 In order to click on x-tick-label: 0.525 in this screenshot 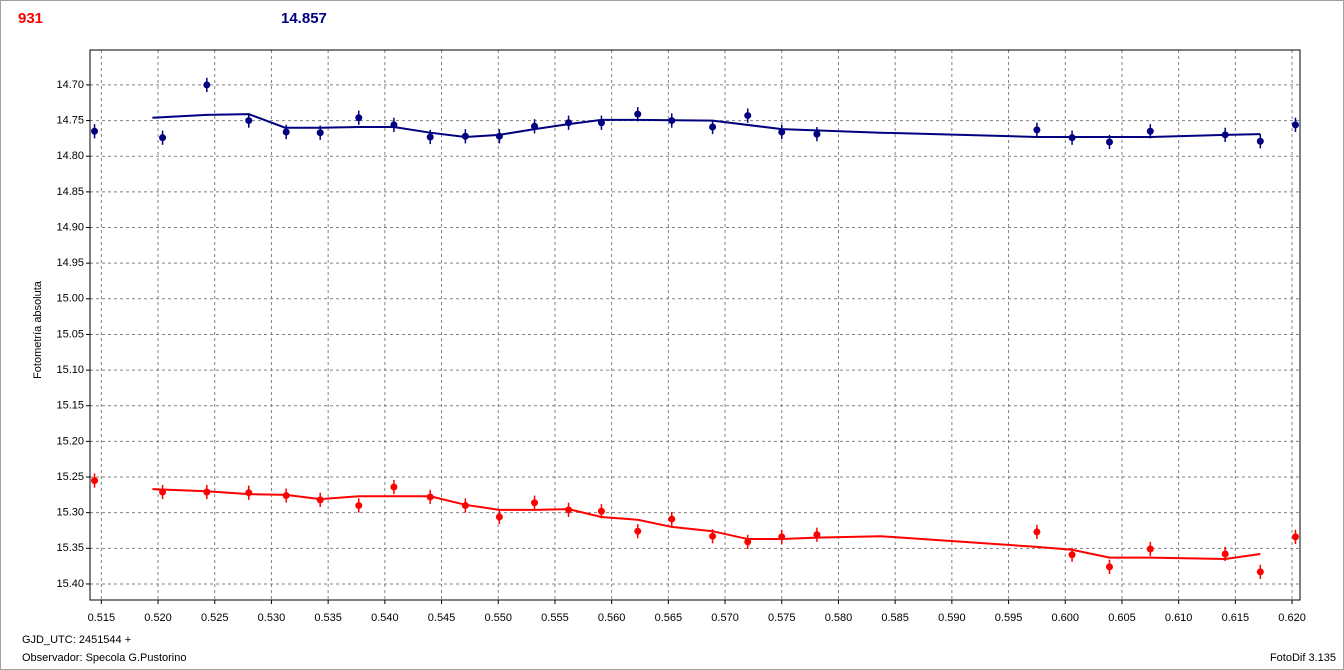, I will do `click(215, 618)`.